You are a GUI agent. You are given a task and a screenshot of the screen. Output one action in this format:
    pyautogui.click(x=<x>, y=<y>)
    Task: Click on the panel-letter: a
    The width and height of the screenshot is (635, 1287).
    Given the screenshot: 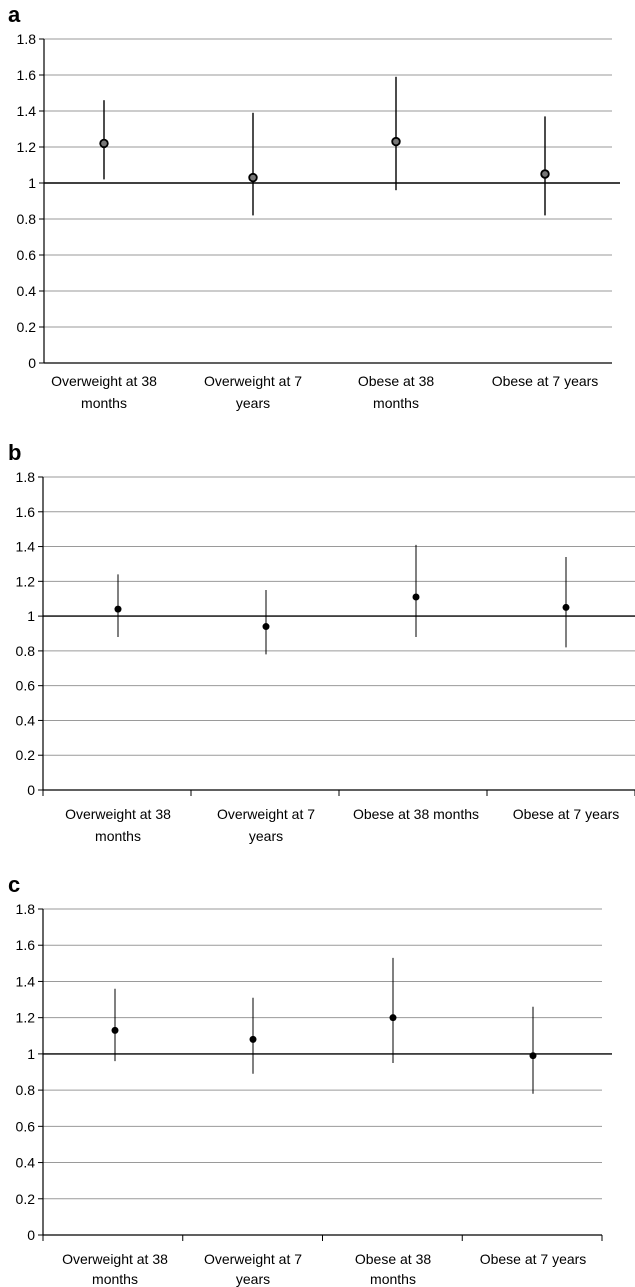 What is the action you would take?
    pyautogui.click(x=14, y=14)
    